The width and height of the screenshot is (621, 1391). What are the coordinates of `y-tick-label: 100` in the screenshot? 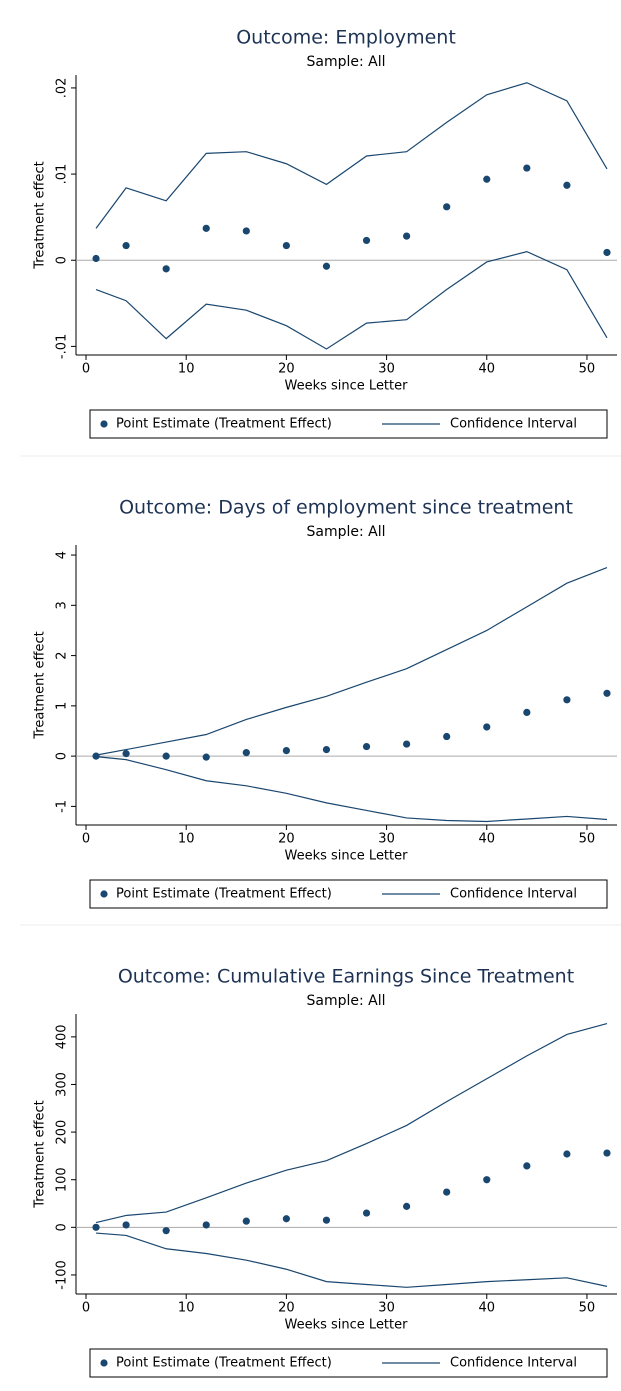 It's located at (62, 1179).